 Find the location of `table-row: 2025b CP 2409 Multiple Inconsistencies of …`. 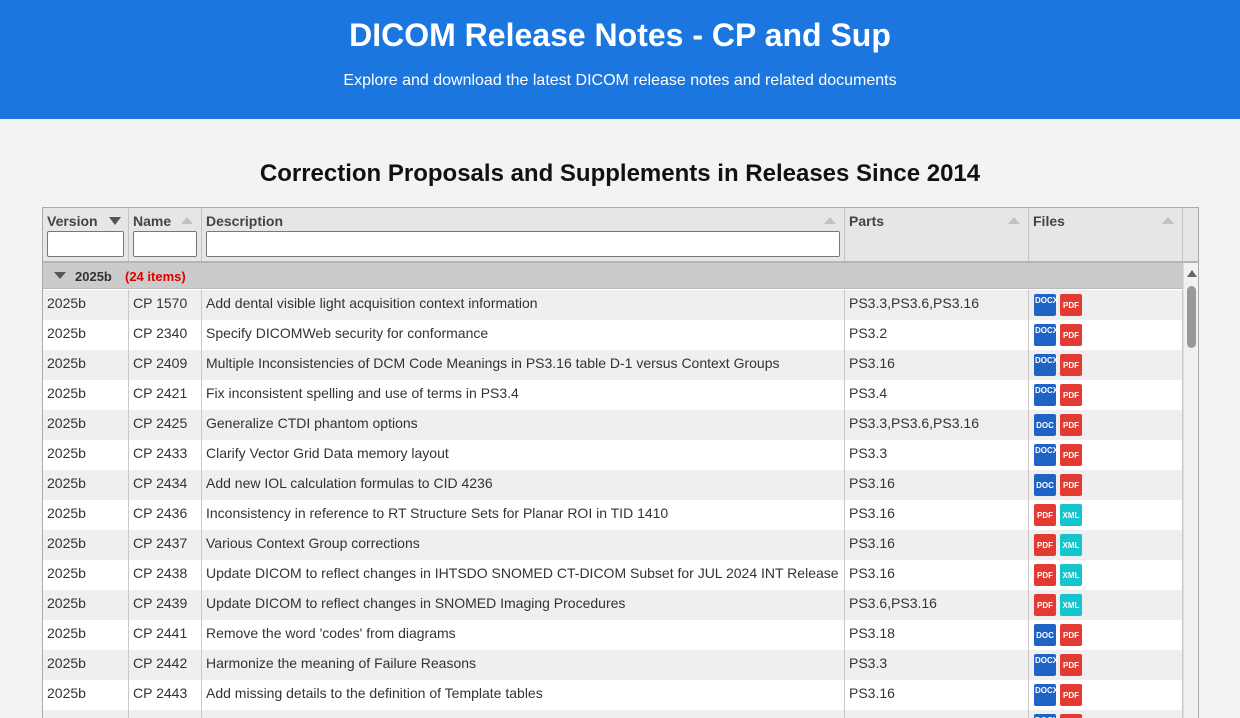

table-row: 2025b CP 2409 Multiple Inconsistencies of … is located at coordinates (613, 365).